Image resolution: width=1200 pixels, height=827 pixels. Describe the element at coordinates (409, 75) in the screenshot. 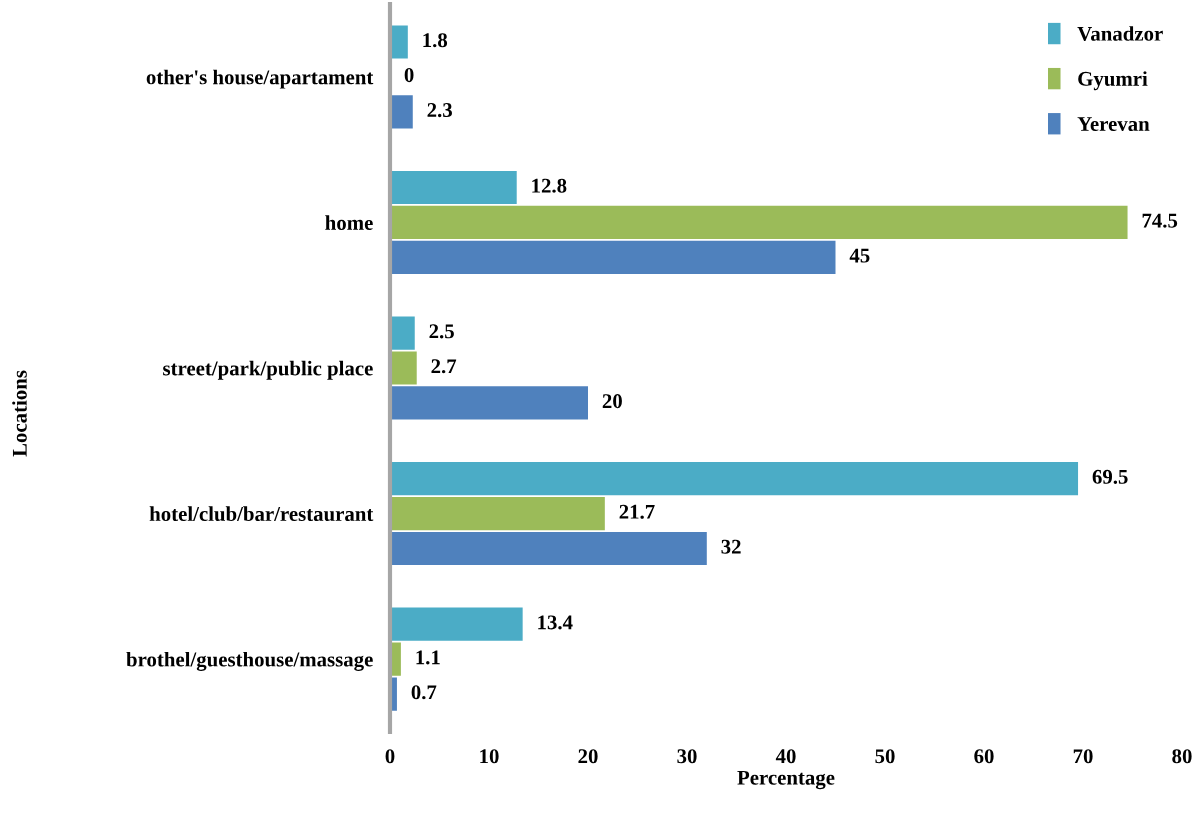

I see `data-label: 0` at that location.